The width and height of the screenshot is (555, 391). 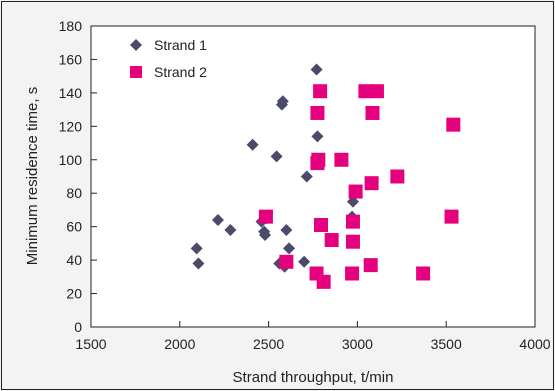 What do you see at coordinates (71, 126) in the screenshot?
I see `y-tick-label: 120` at bounding box center [71, 126].